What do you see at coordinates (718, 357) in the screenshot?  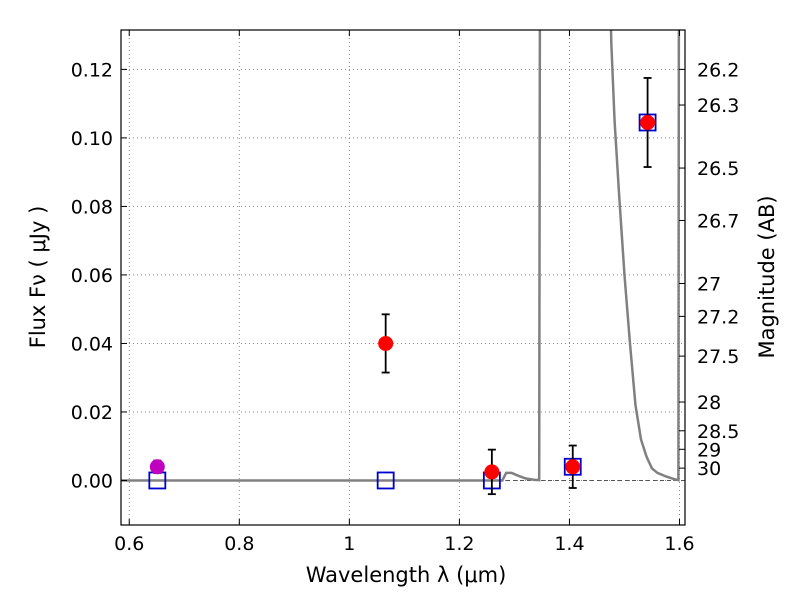 I see `magnitude-tick-label: 27.5` at bounding box center [718, 357].